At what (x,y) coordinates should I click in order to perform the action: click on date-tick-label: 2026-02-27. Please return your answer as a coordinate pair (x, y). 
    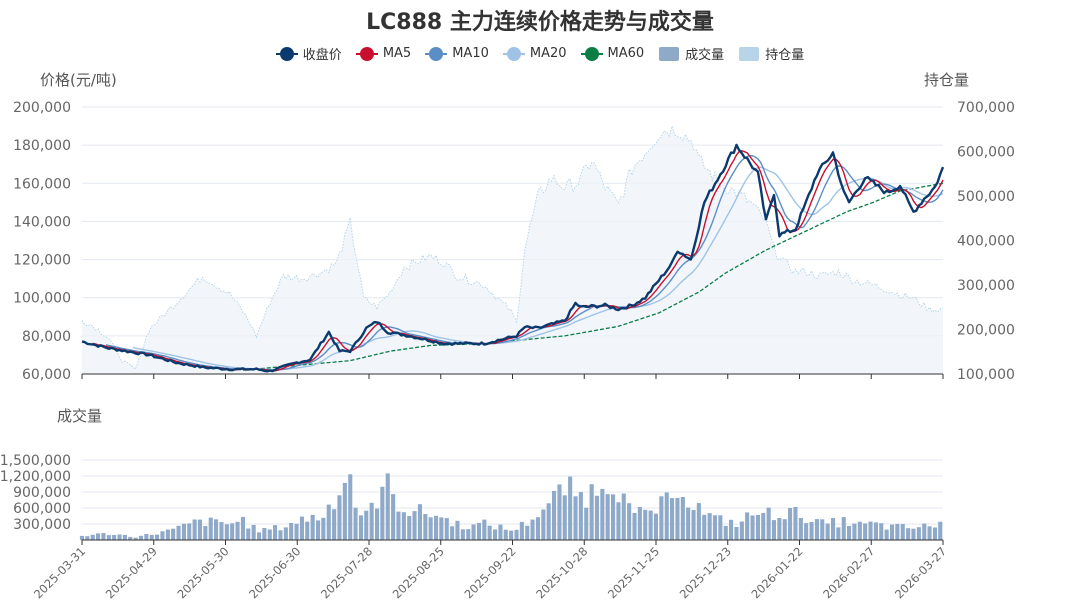
    Looking at the image, I should click on (848, 572).